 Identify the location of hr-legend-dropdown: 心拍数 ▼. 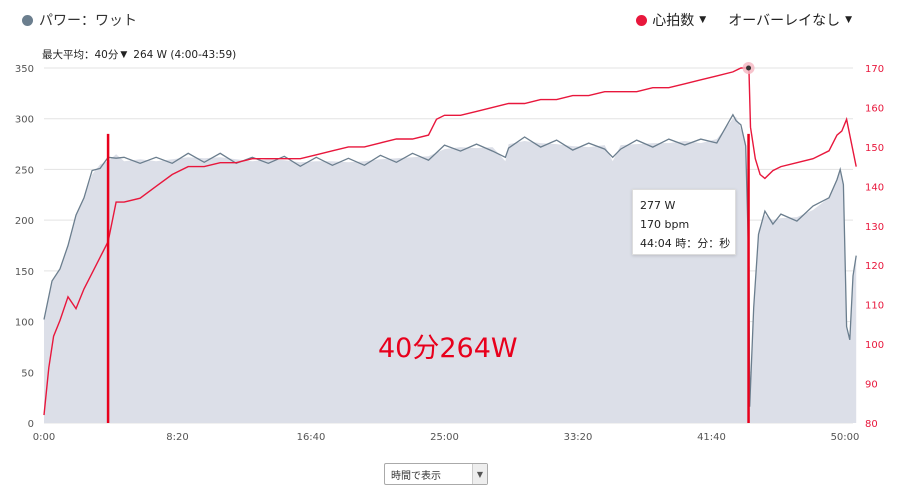
(671, 20).